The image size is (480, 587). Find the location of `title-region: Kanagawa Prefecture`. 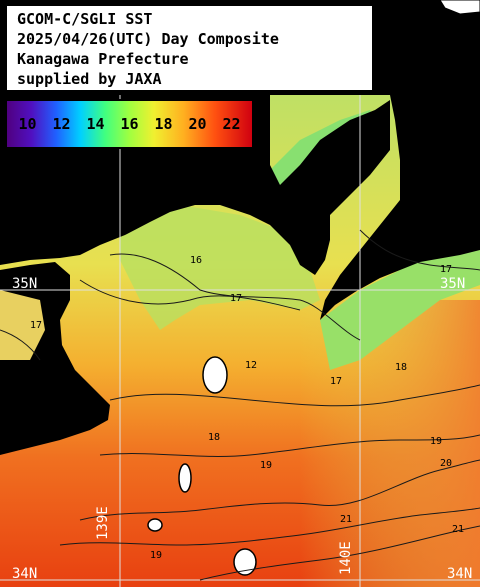

title-region: Kanagawa Prefecture is located at coordinates (103, 59).